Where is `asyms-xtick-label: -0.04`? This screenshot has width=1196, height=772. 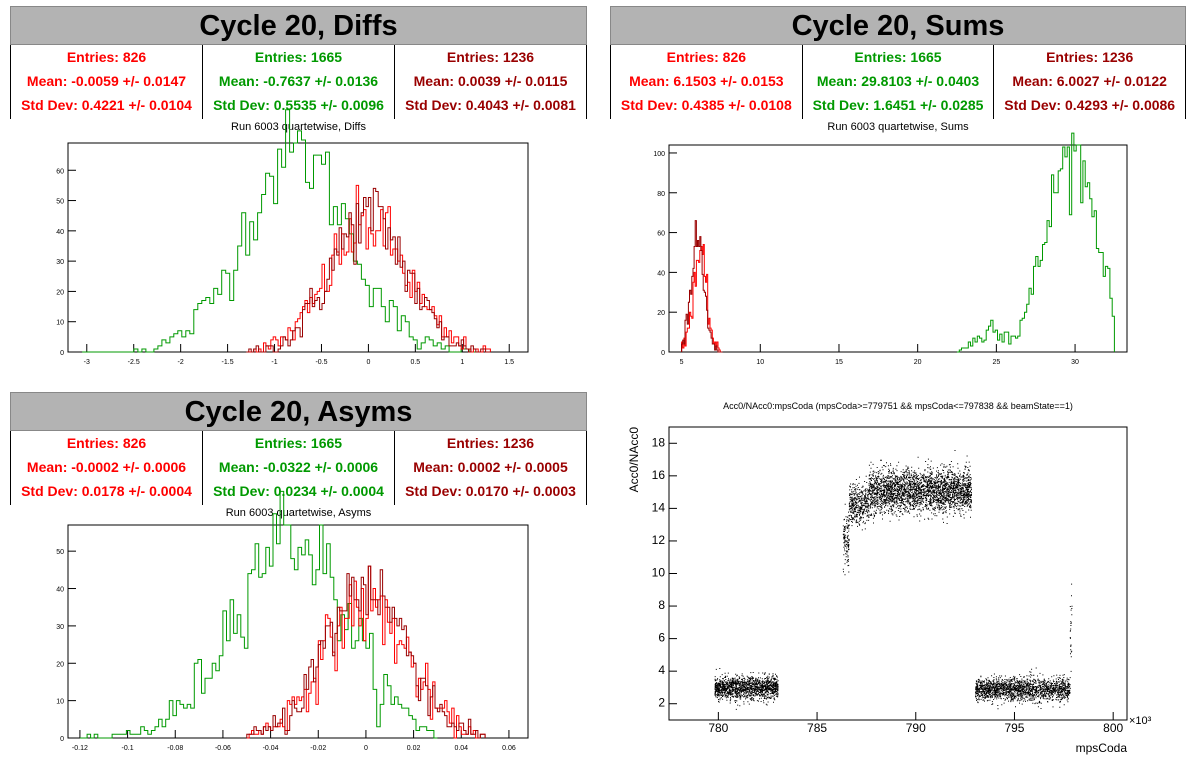
asyms-xtick-label: -0.04 is located at coordinates (271, 748).